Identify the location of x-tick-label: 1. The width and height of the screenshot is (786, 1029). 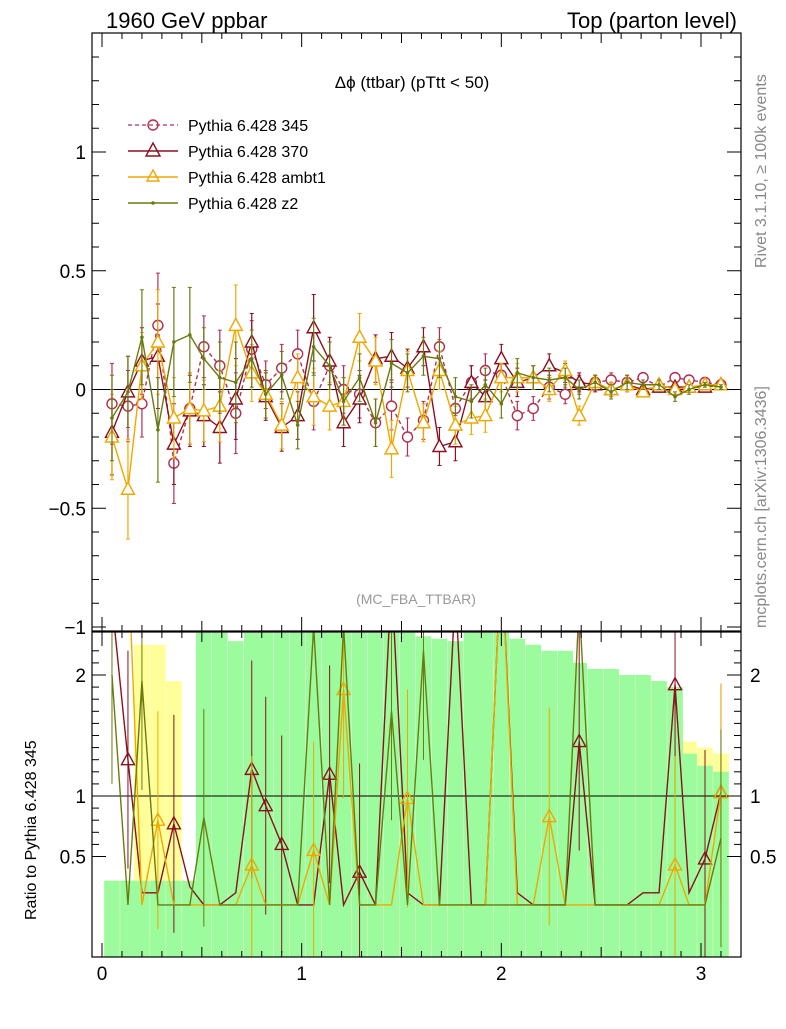
(301, 974).